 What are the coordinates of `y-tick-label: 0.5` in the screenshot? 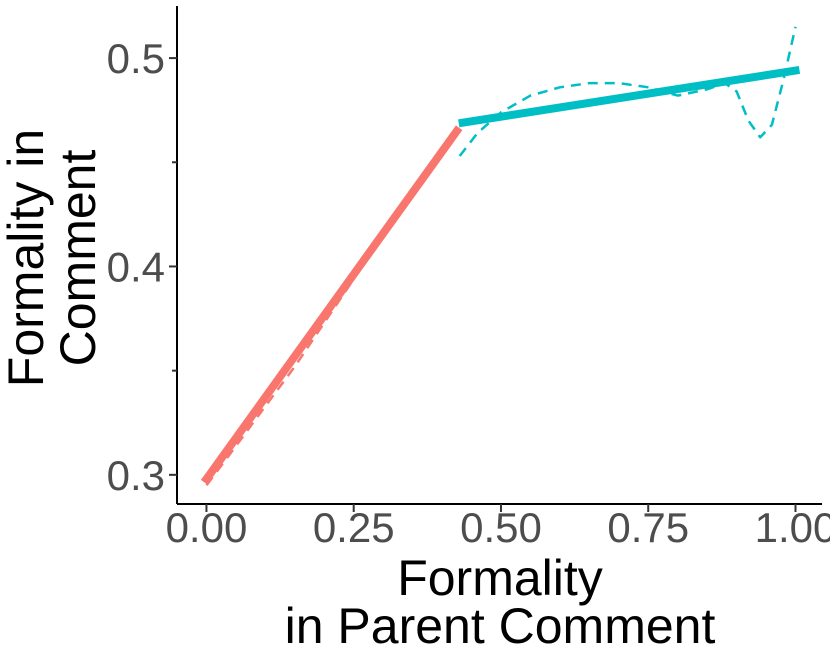 It's located at (136, 58).